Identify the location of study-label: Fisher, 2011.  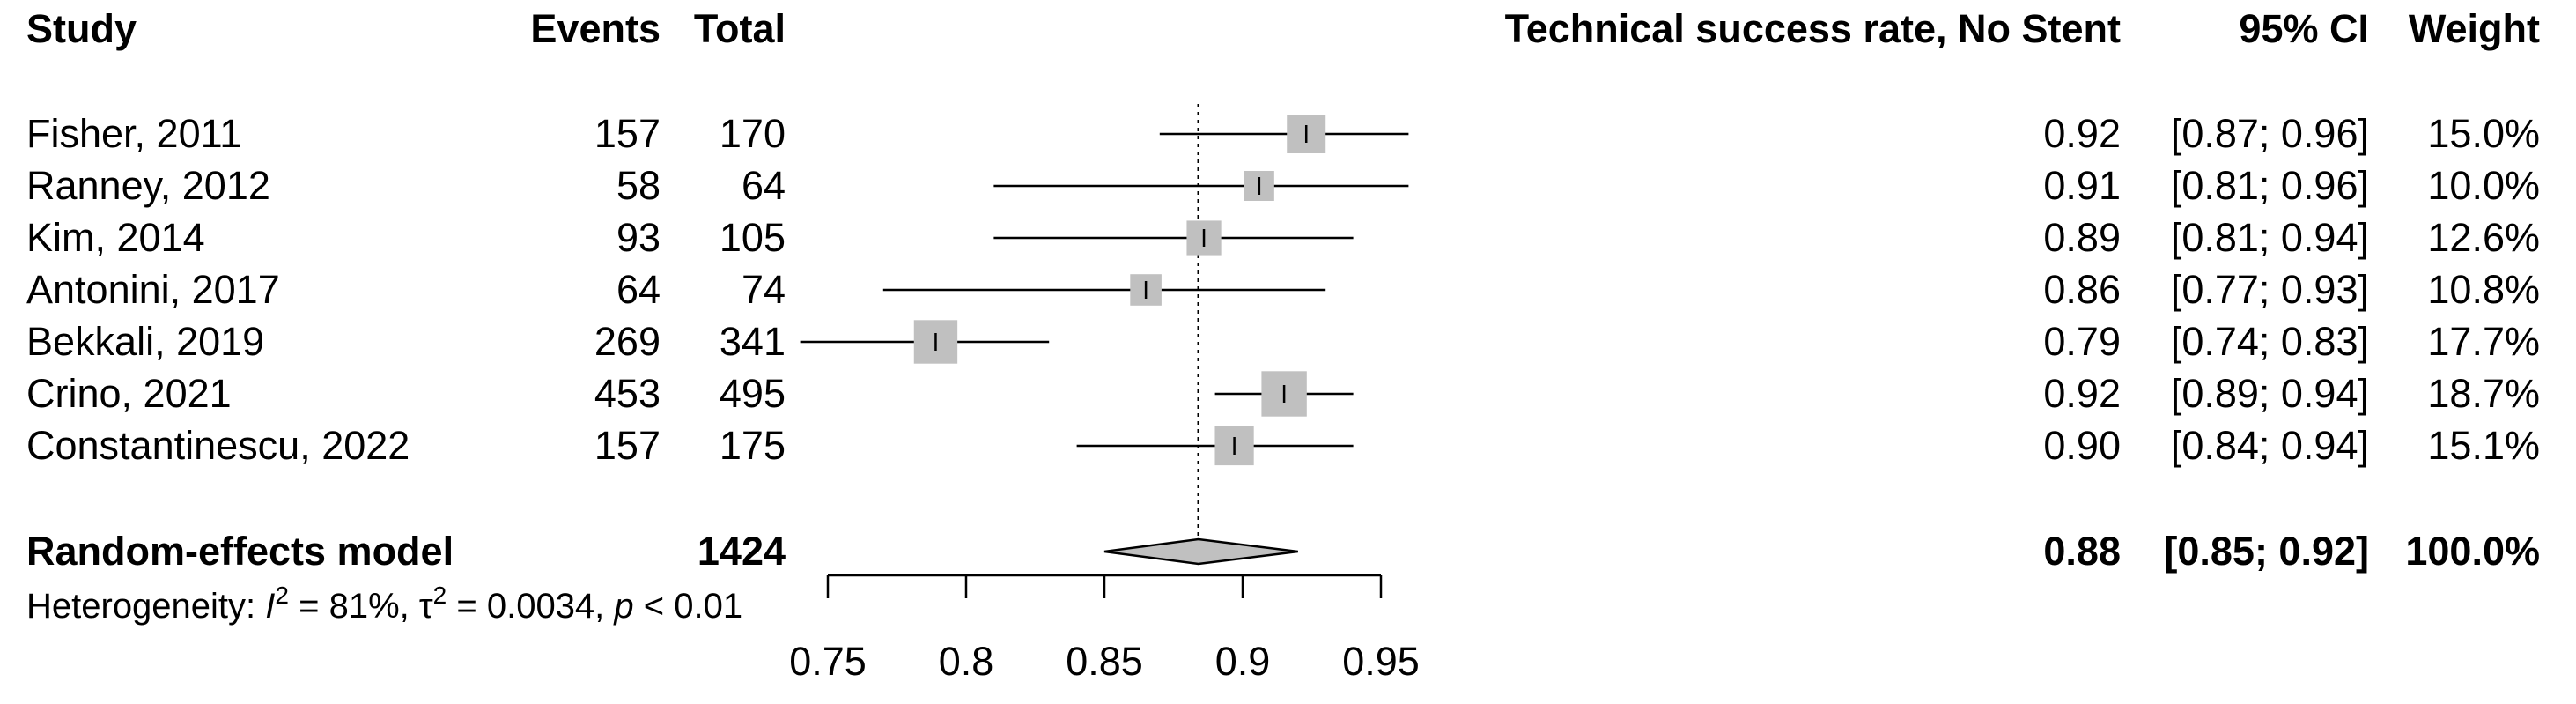
(133, 133).